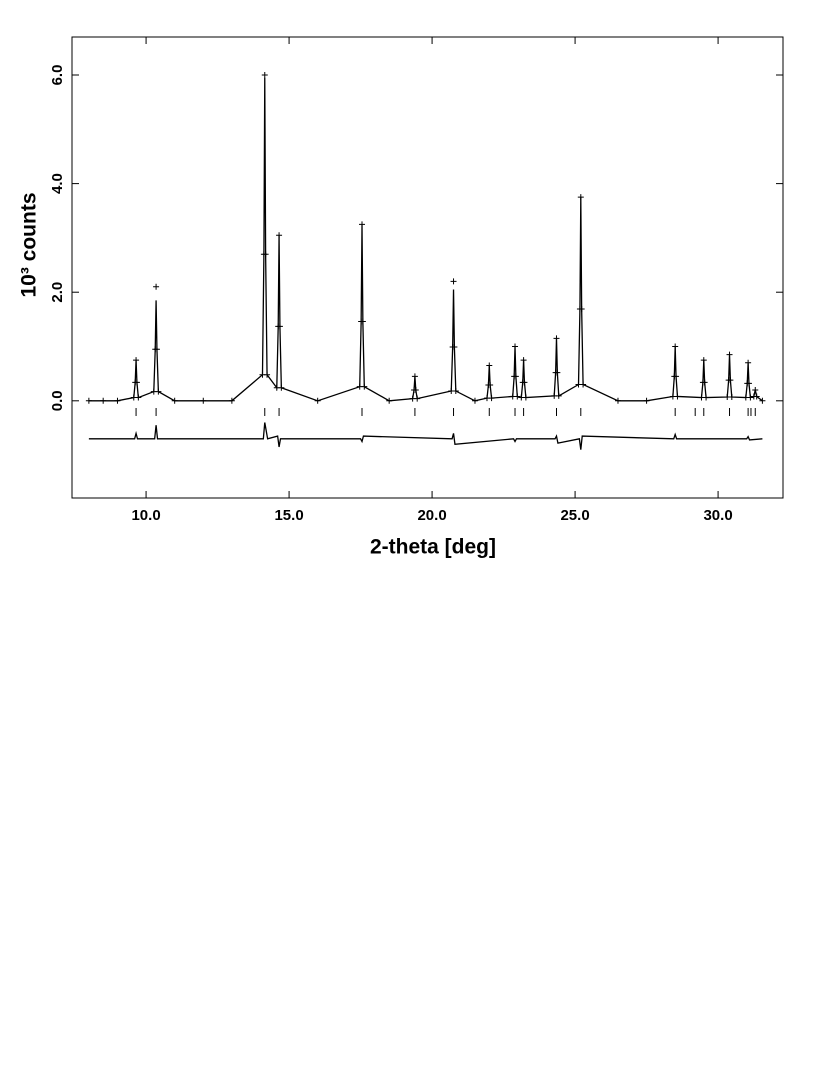 The image size is (830, 1075). What do you see at coordinates (574, 515) in the screenshot?
I see `x-tick-label: 25.0` at bounding box center [574, 515].